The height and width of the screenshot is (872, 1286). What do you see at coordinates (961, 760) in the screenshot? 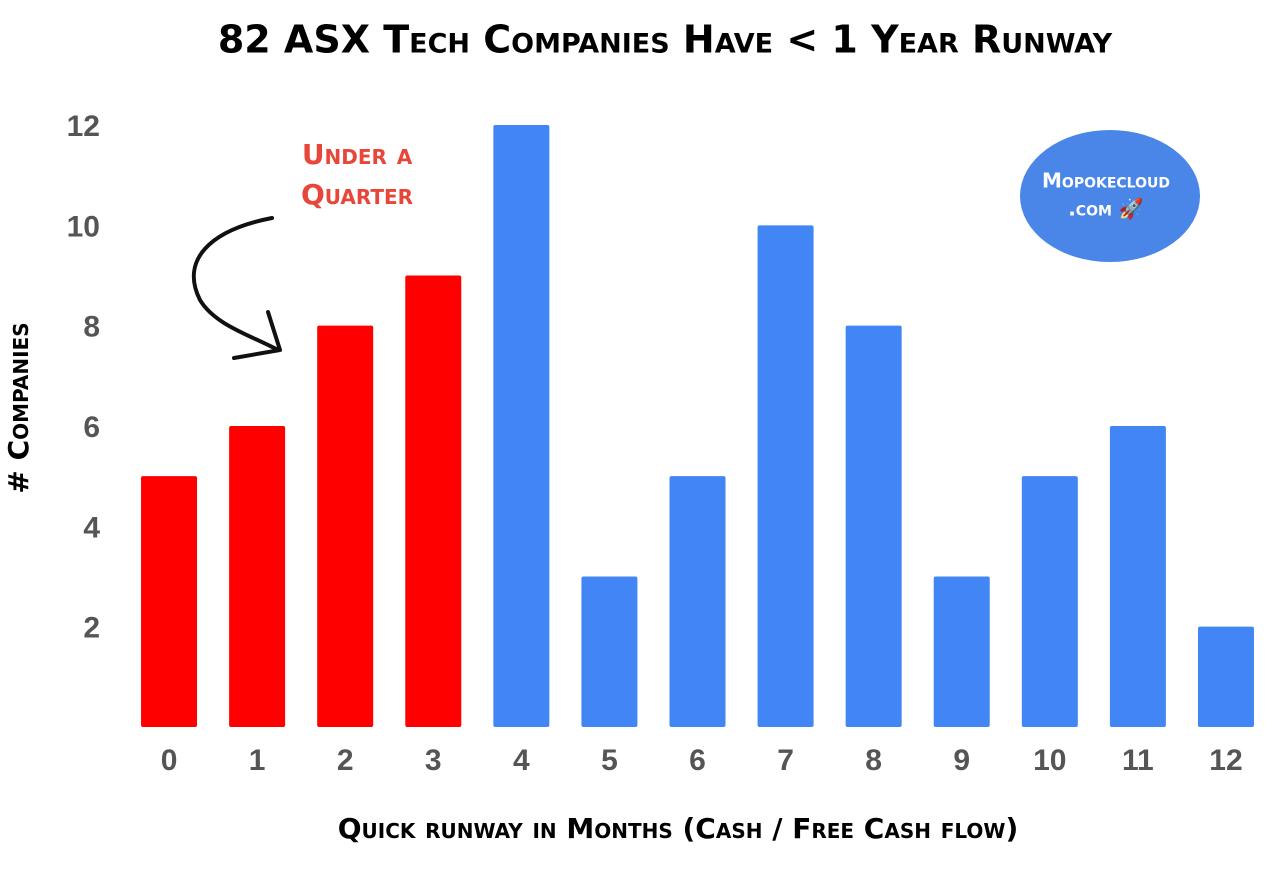
I see `x-tick-label: 9` at bounding box center [961, 760].